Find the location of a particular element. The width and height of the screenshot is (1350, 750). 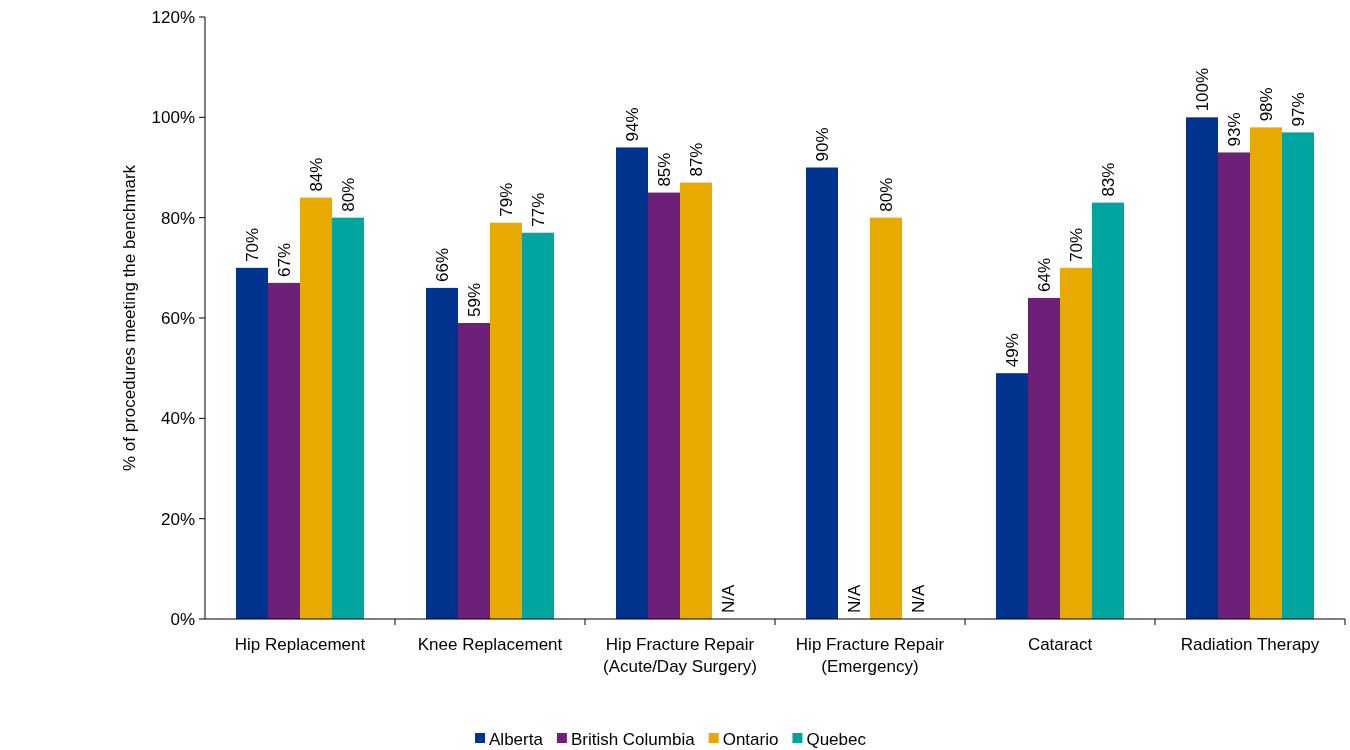

data-label: 87% is located at coordinates (696, 159).